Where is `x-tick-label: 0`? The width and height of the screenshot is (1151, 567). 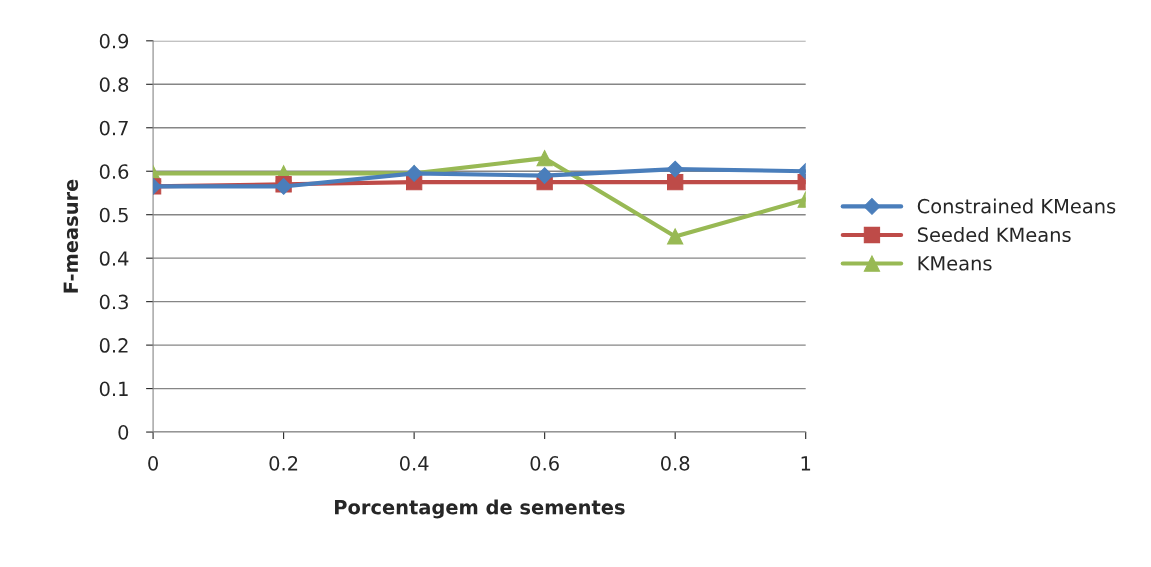 x-tick-label: 0 is located at coordinates (153, 463).